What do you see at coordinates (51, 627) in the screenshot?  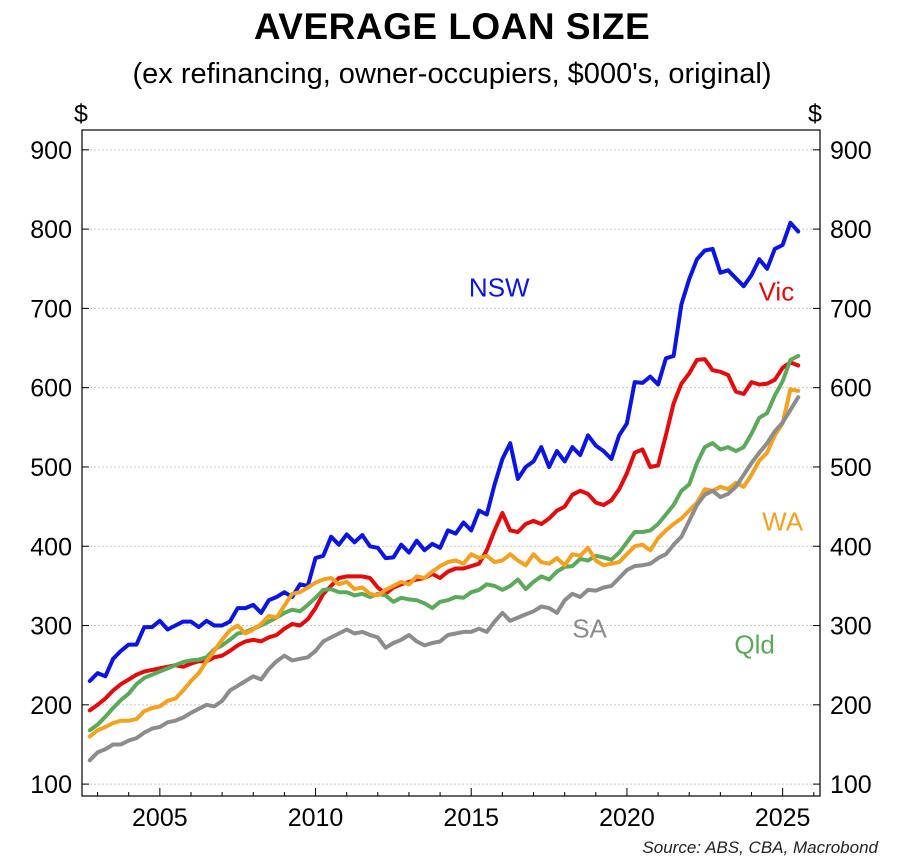 I see `y-tick-label-left-300: 300` at bounding box center [51, 627].